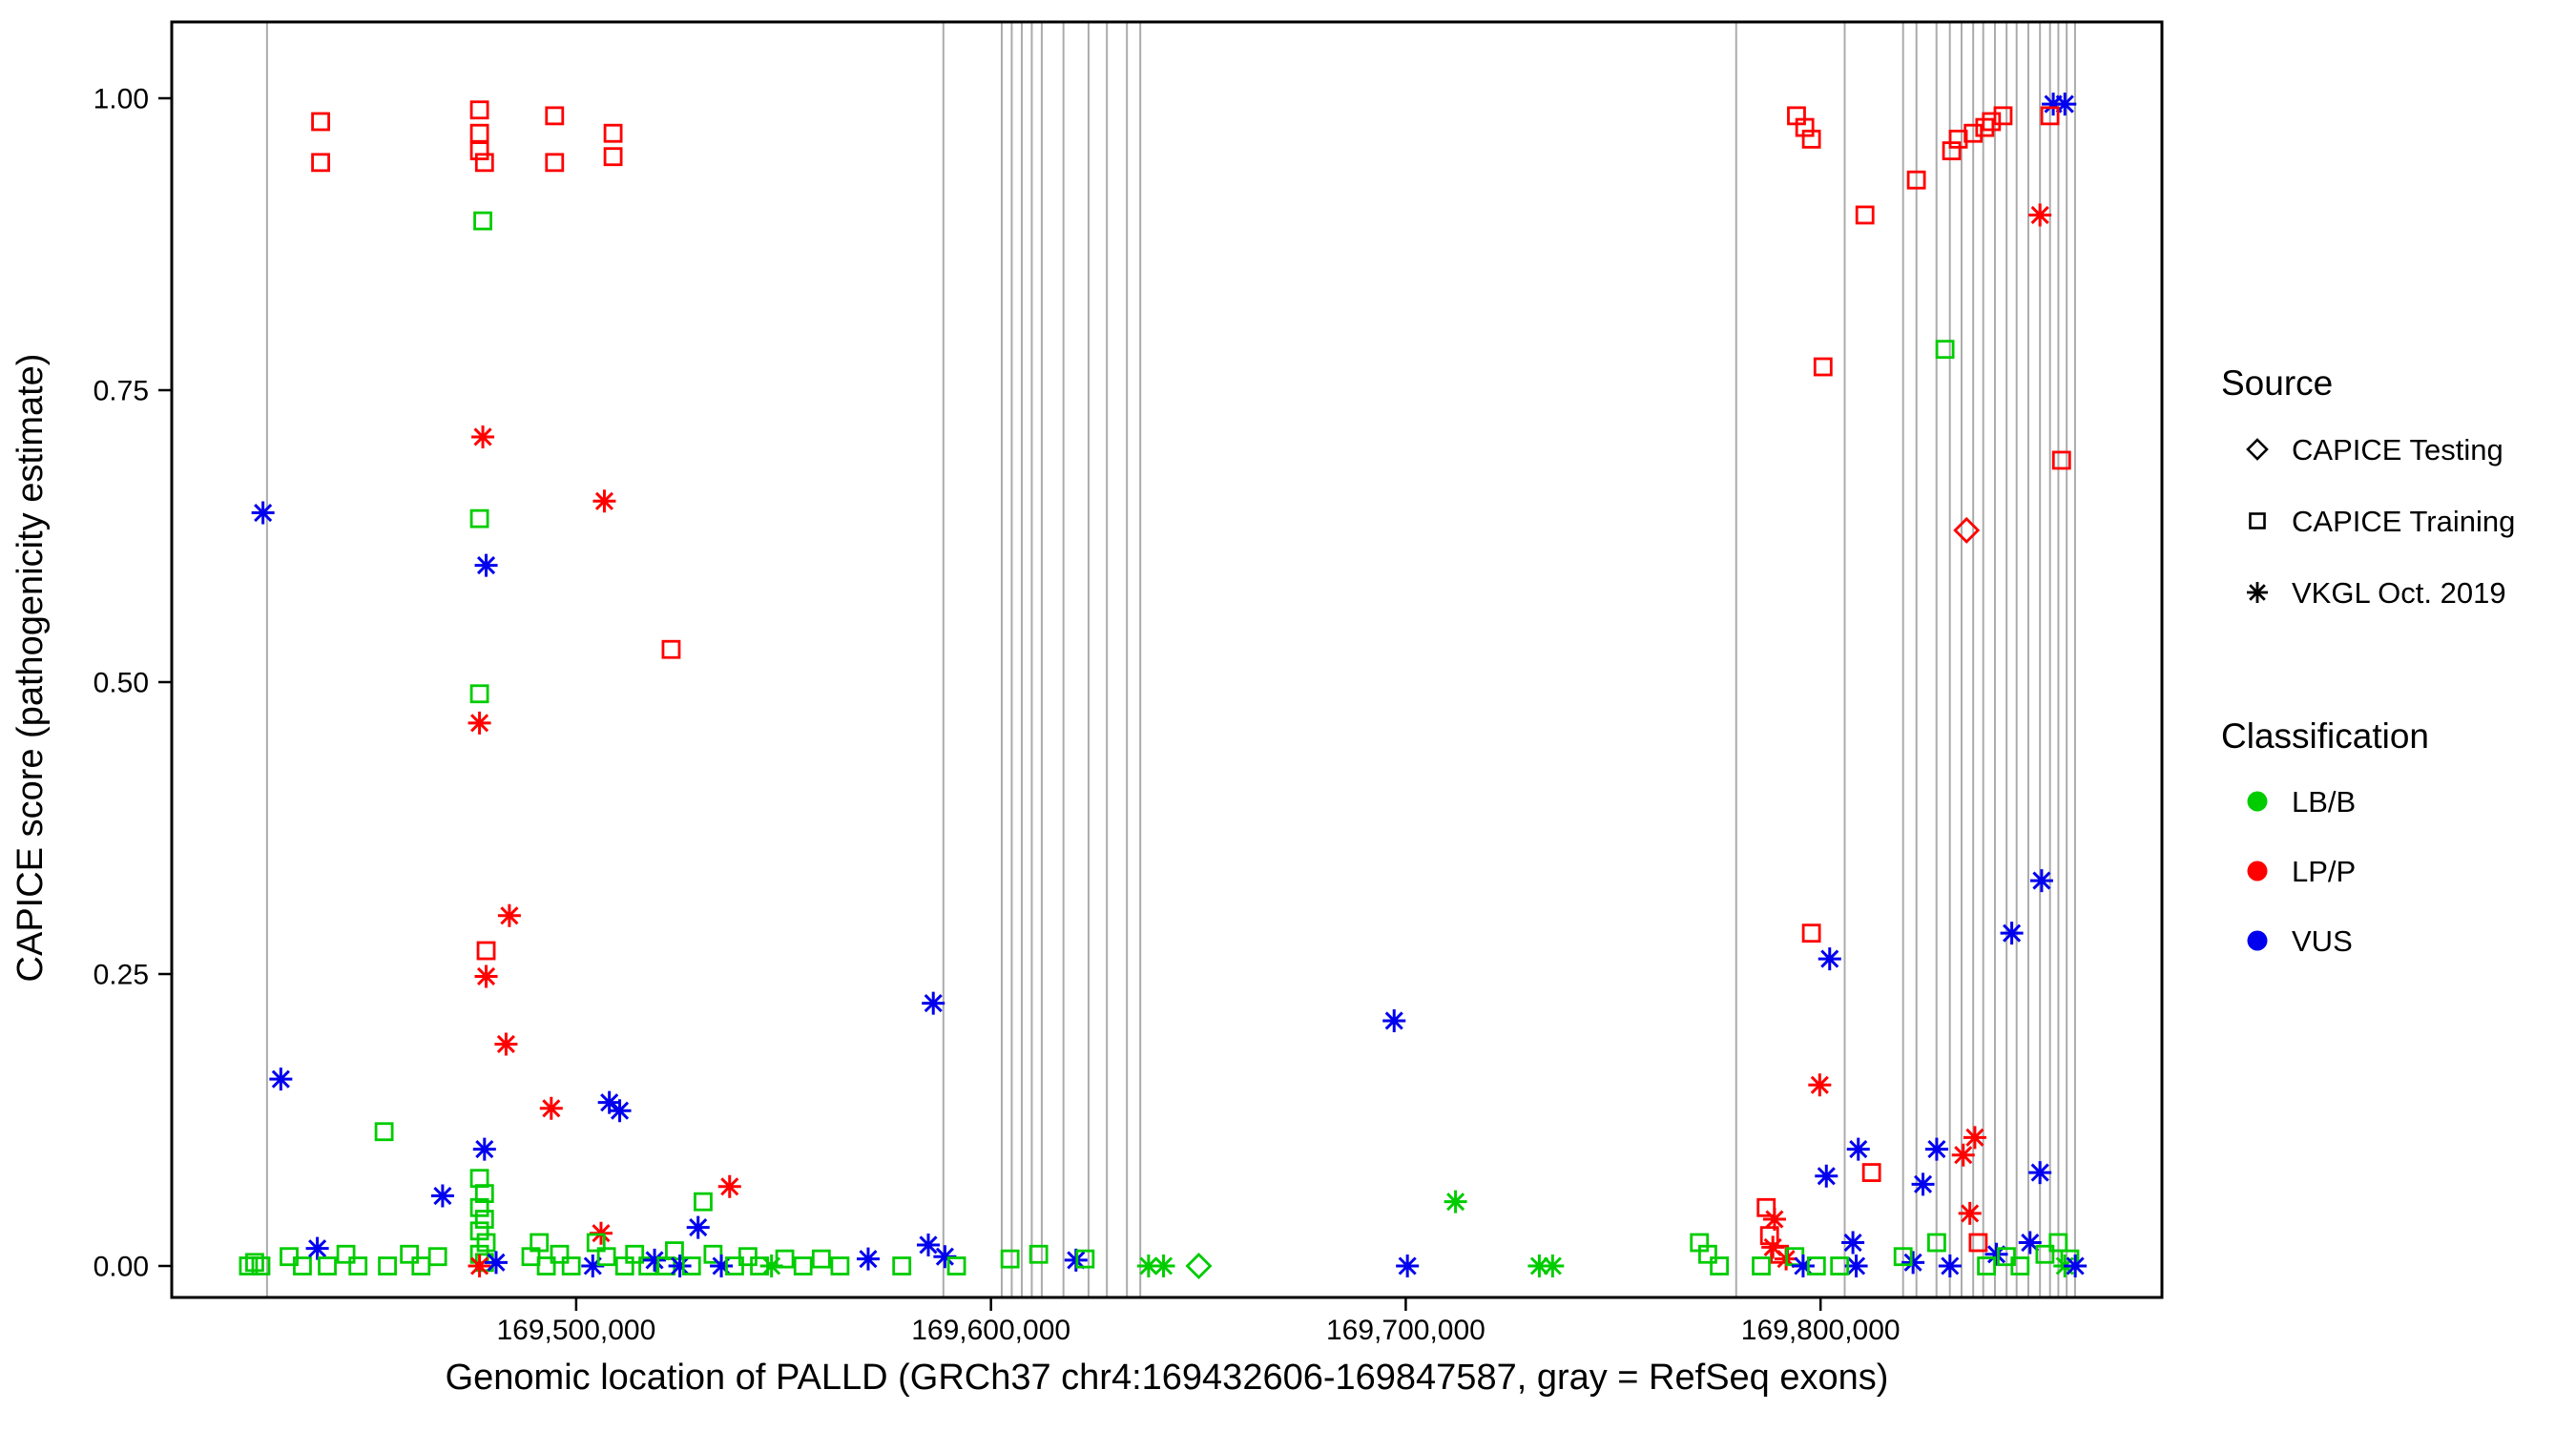 Image resolution: width=2576 pixels, height=1431 pixels. Describe the element at coordinates (1199, 1266) in the screenshot. I see `point-diamond` at that location.